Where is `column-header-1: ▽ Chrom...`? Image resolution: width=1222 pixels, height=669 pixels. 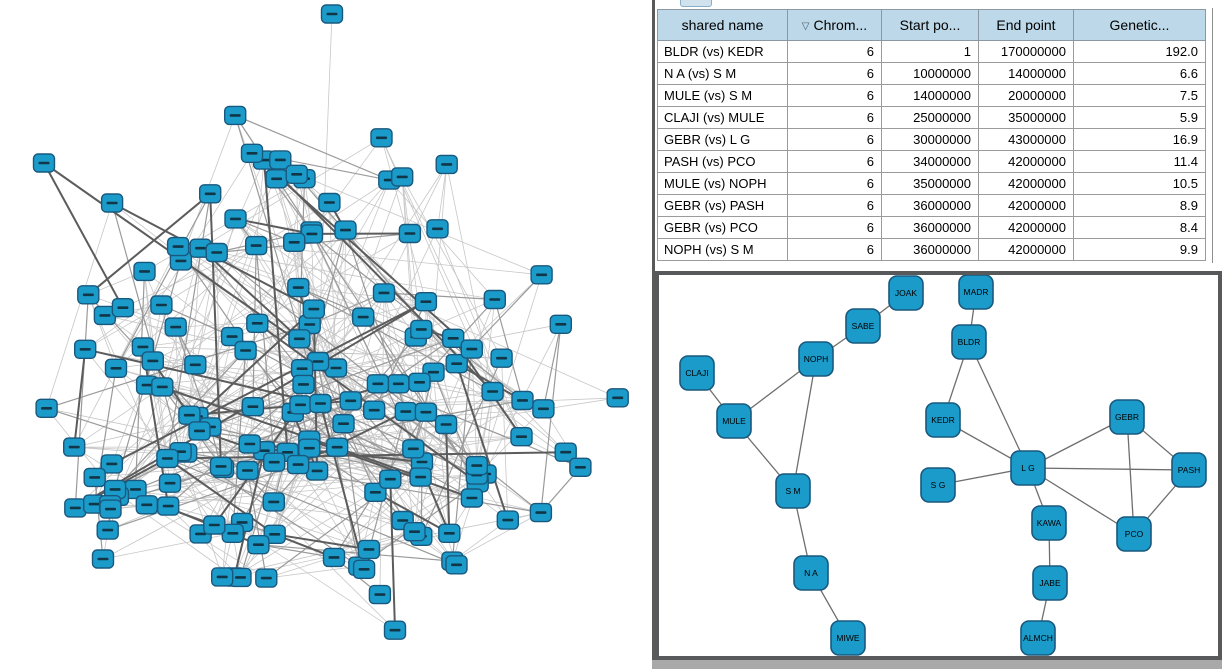 column-header-1: ▽ Chrom... is located at coordinates (834, 25).